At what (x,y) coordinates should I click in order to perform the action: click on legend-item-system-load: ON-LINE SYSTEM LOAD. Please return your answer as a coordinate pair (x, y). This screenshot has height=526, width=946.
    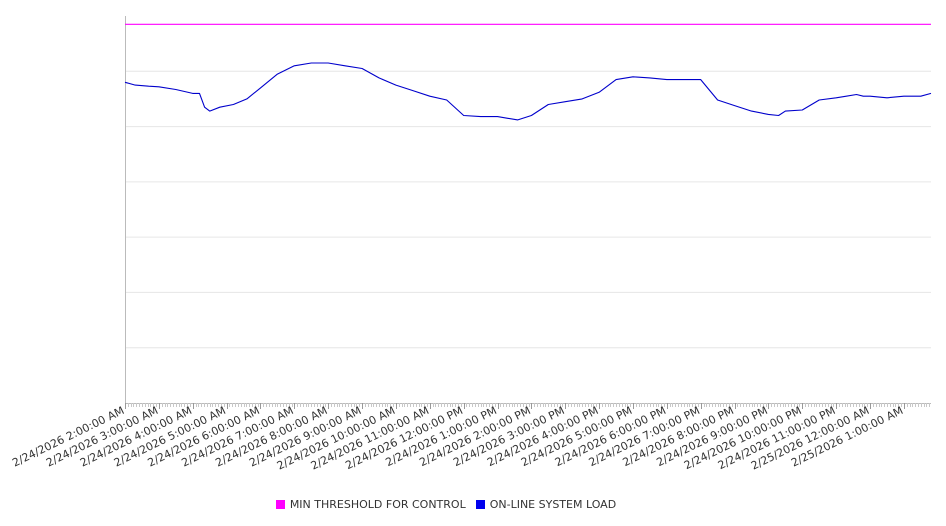
    Looking at the image, I should click on (546, 504).